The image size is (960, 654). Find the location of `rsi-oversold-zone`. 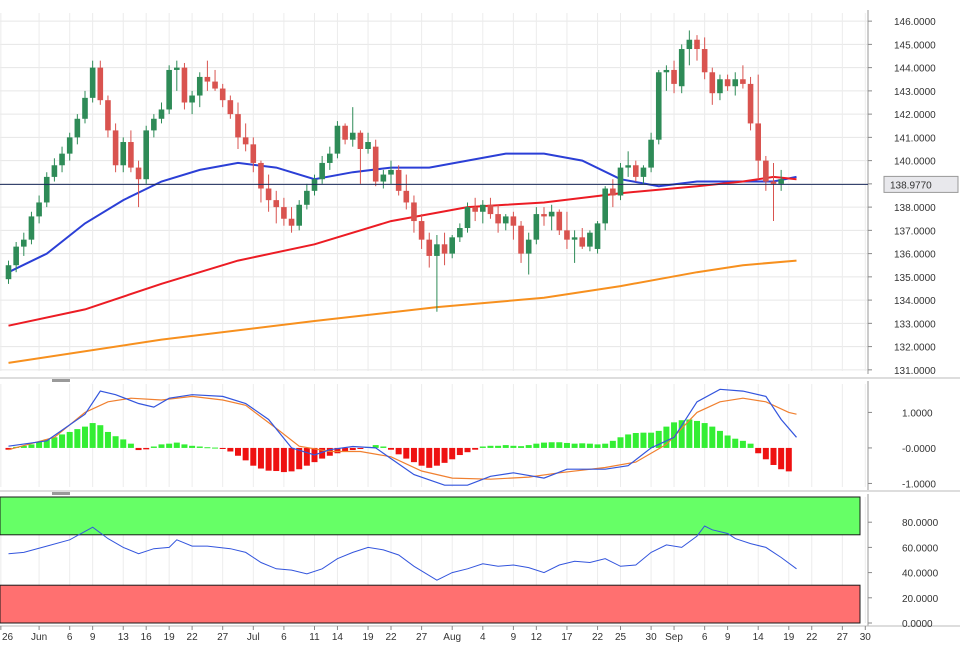

rsi-oversold-zone is located at coordinates (430, 604).